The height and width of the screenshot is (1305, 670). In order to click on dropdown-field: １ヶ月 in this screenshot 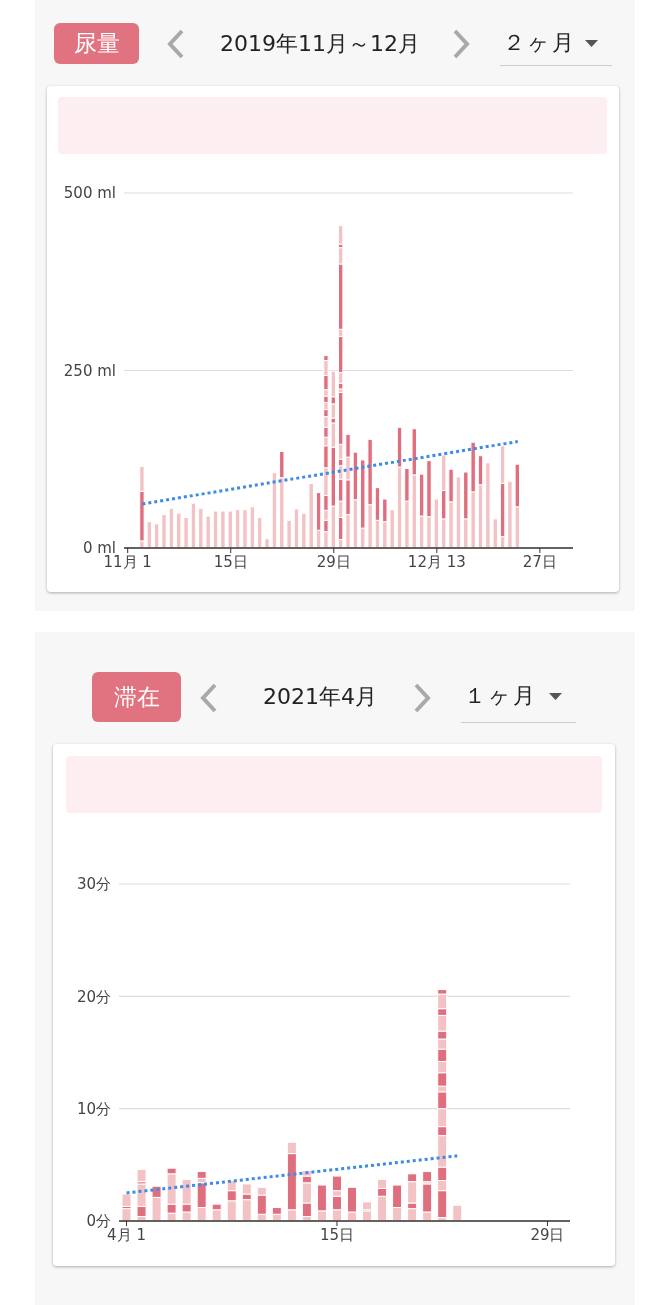, I will do `click(518, 700)`.